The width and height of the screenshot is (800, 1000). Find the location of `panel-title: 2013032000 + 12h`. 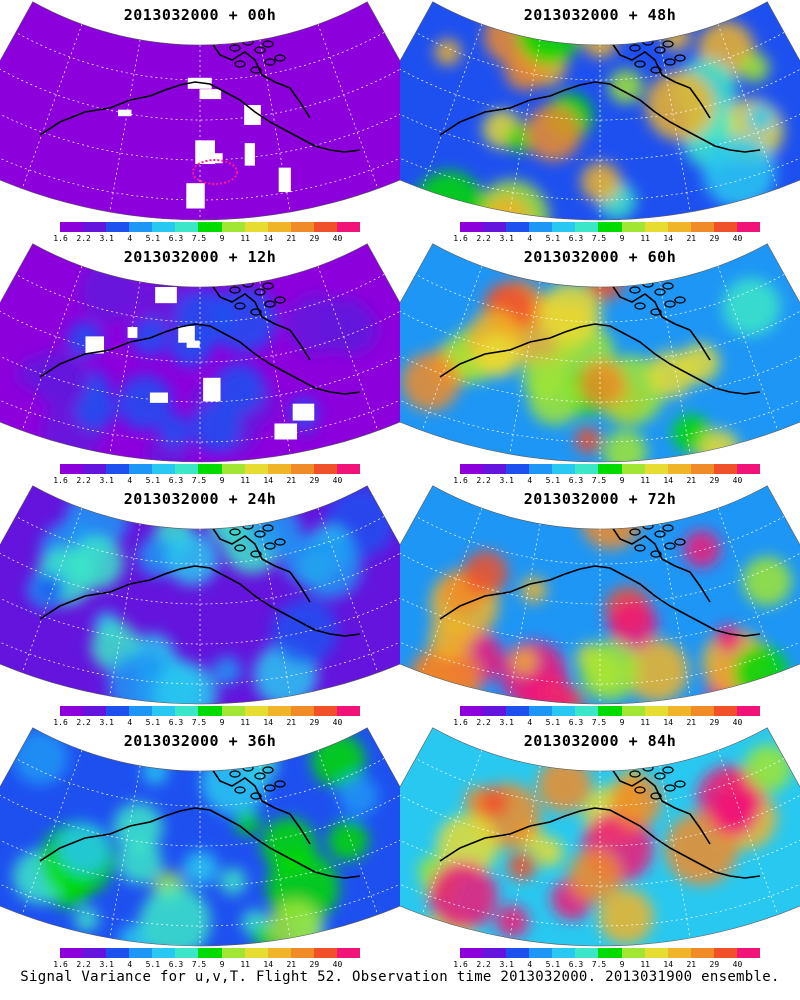

panel-title: 2013032000 + 12h is located at coordinates (200, 257).